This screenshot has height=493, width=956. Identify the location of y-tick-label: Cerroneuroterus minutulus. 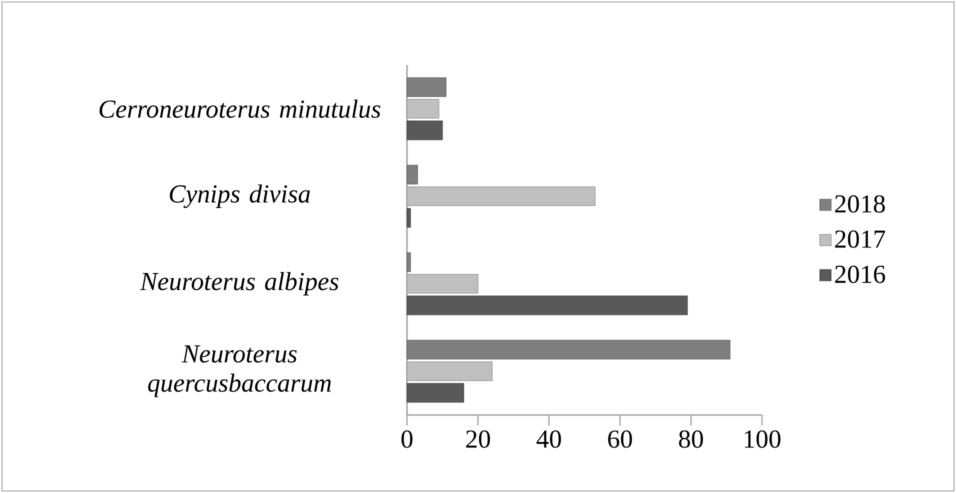
(240, 109).